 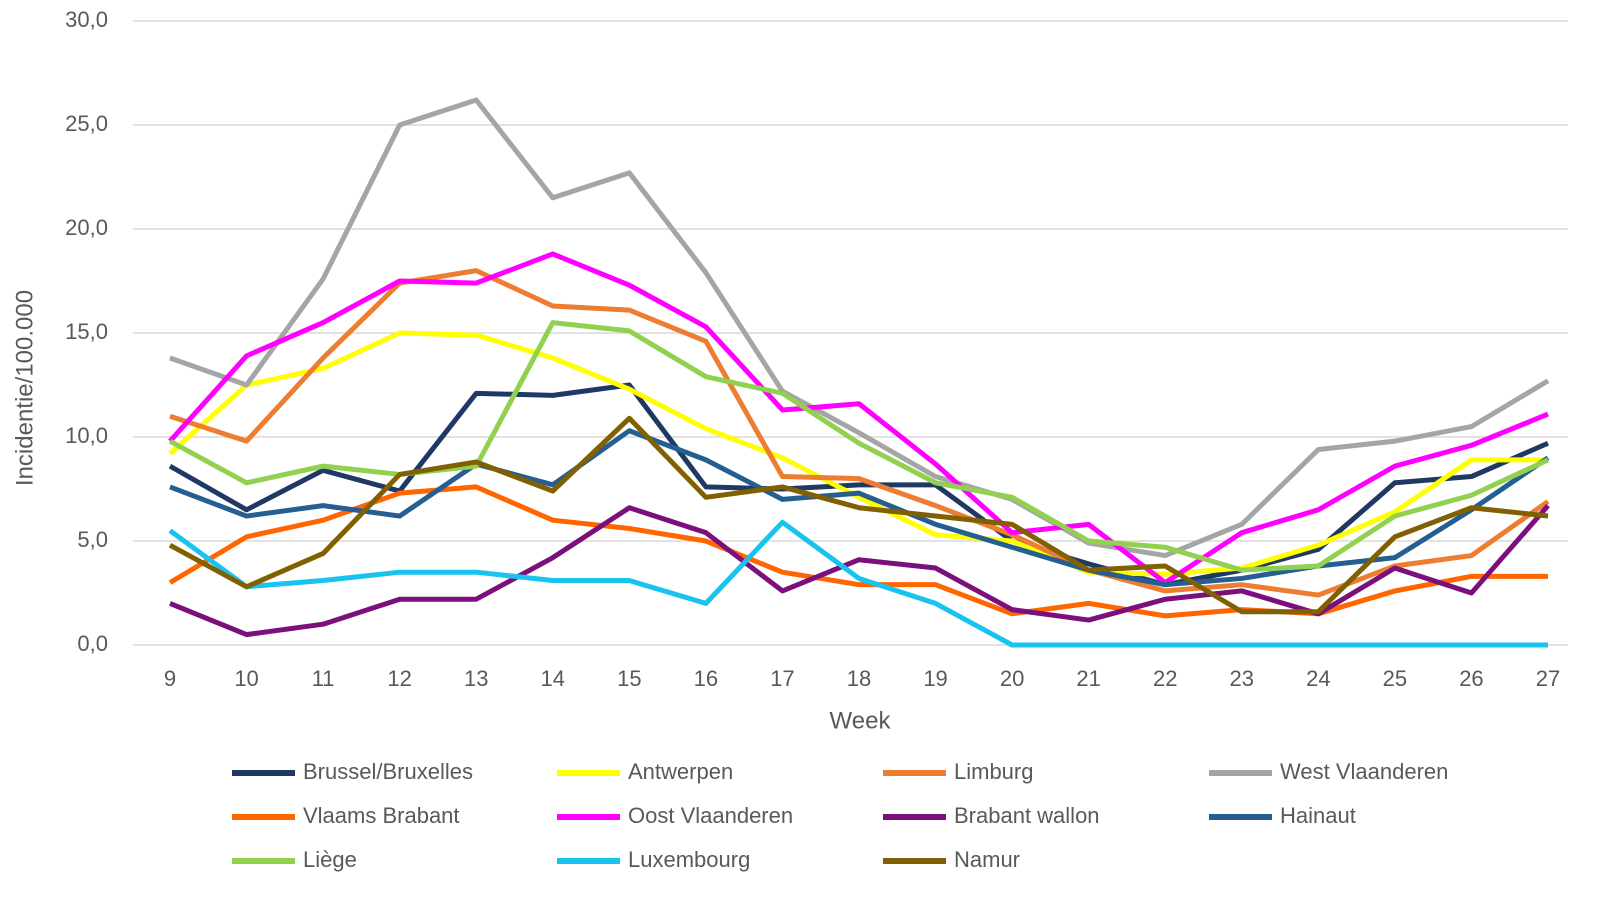 I want to click on legend-label: Vlaams Brabant, so click(x=381, y=815).